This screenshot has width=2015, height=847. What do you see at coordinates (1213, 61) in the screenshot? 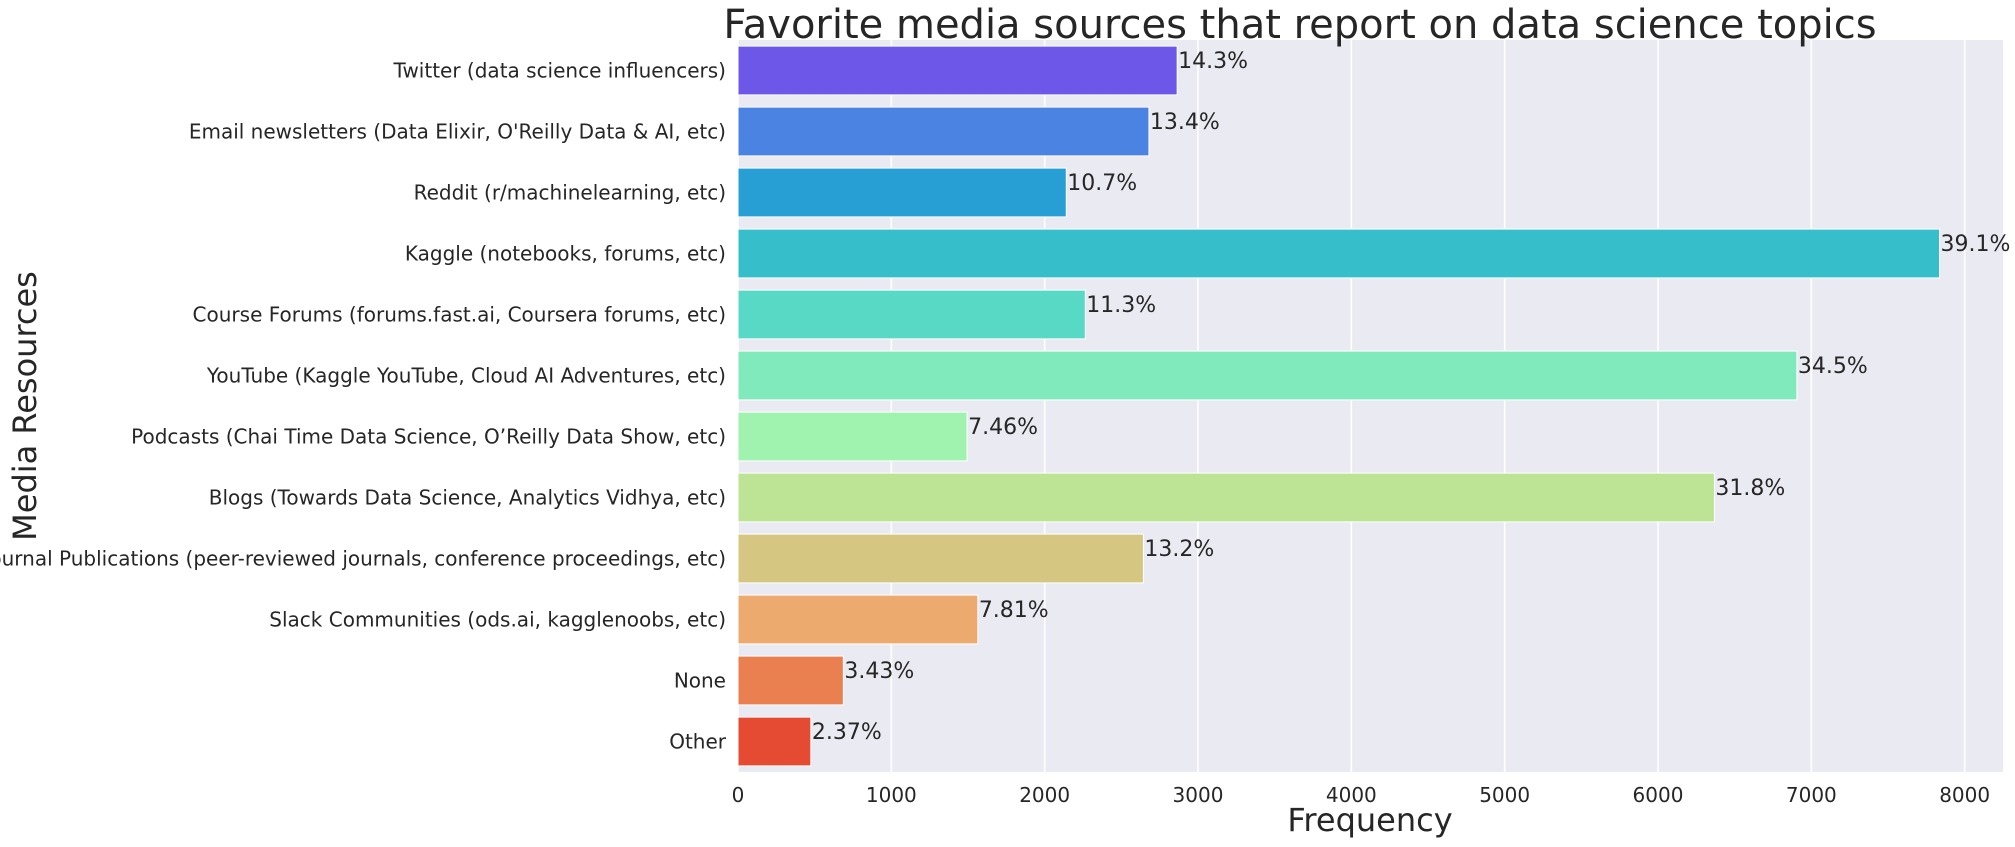
I see `data-label-twitter-data-science-influencers: 14.3%` at bounding box center [1213, 61].